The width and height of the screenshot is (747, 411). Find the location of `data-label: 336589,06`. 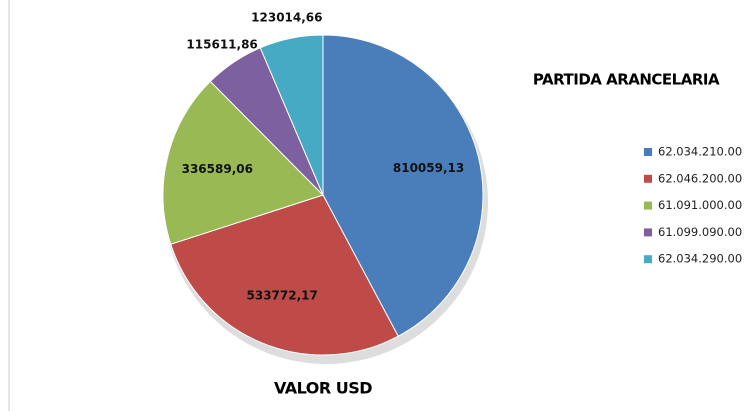

data-label: 336589,06 is located at coordinates (217, 169).